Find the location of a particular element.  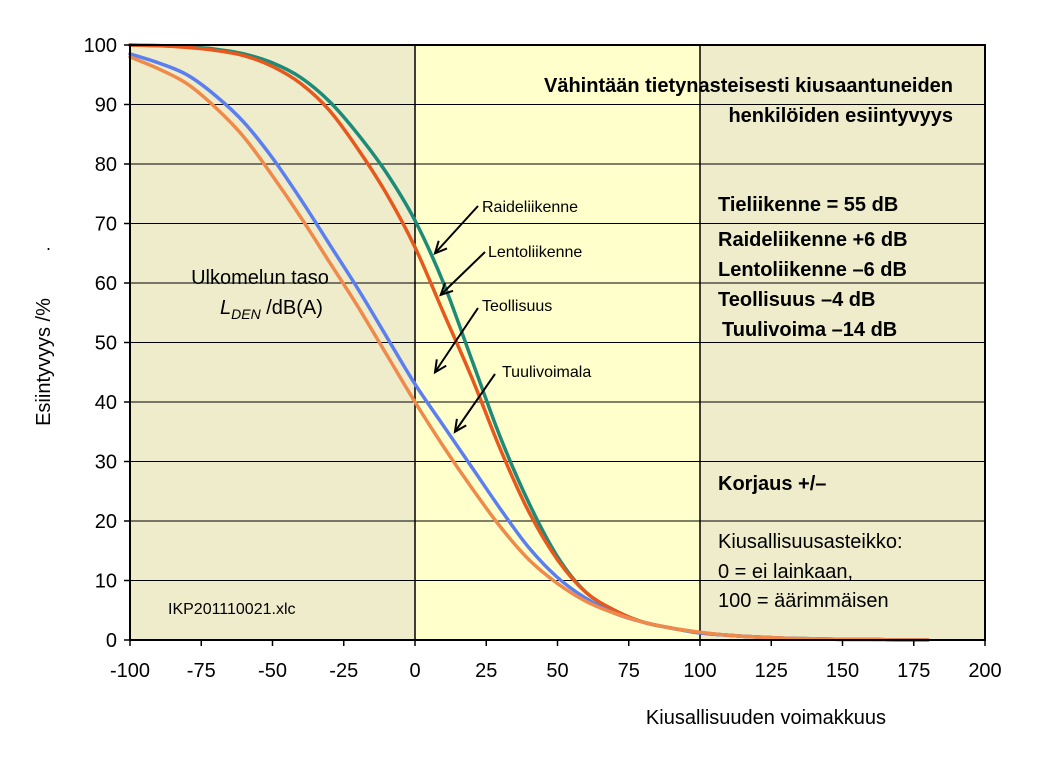

x-tick-label-0: 0 is located at coordinates (414, 671).